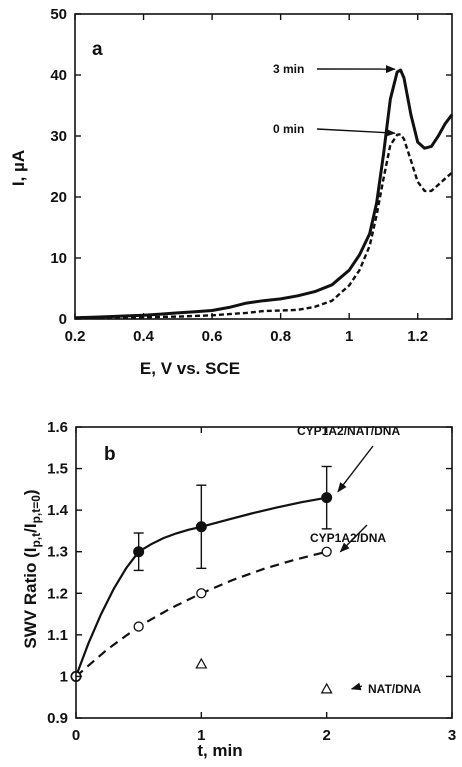 The width and height of the screenshot is (462, 767). Describe the element at coordinates (63, 319) in the screenshot. I see `panel-a-y-tick-label: 0` at that location.